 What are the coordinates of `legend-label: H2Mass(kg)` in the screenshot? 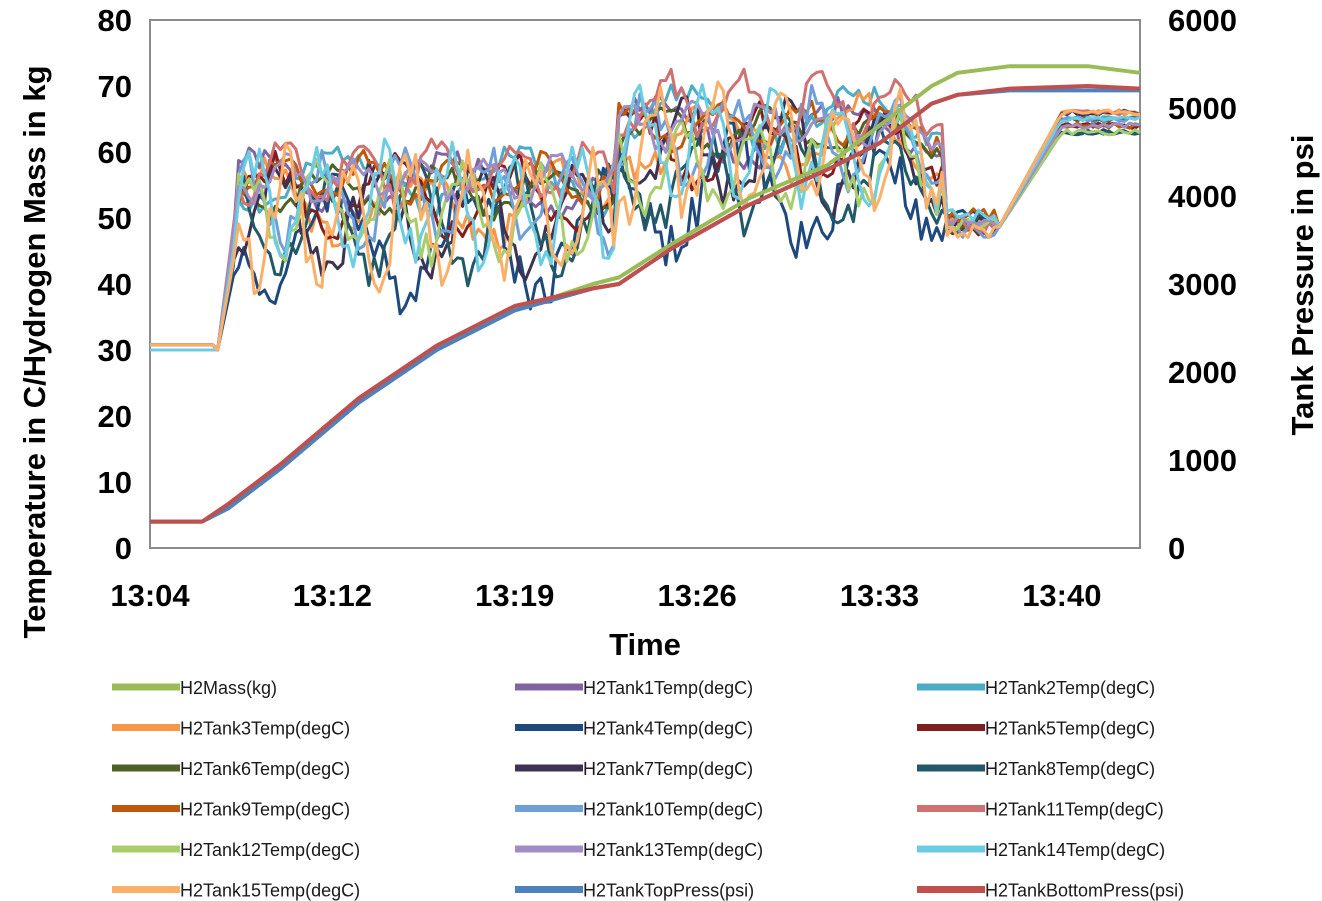 It's located at (228, 688).